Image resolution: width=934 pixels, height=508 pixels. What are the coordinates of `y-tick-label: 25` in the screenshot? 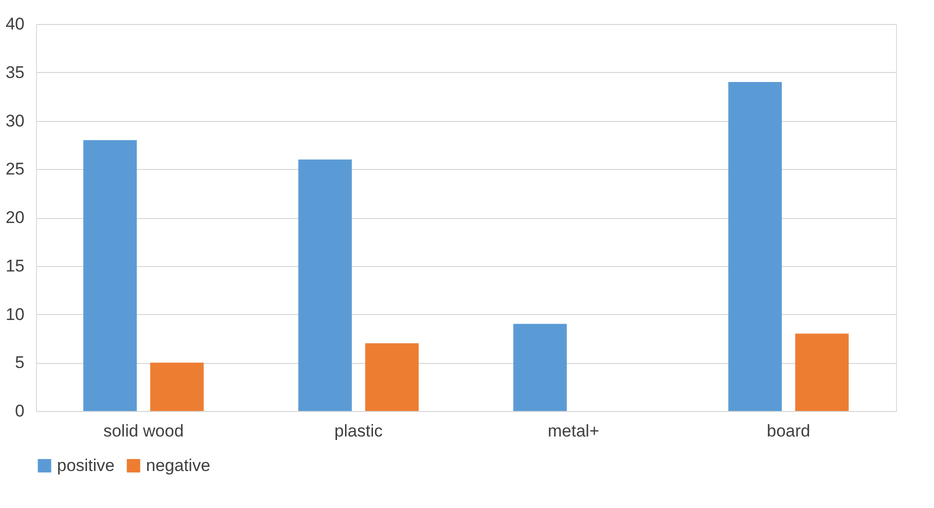 It's located at (15, 169).